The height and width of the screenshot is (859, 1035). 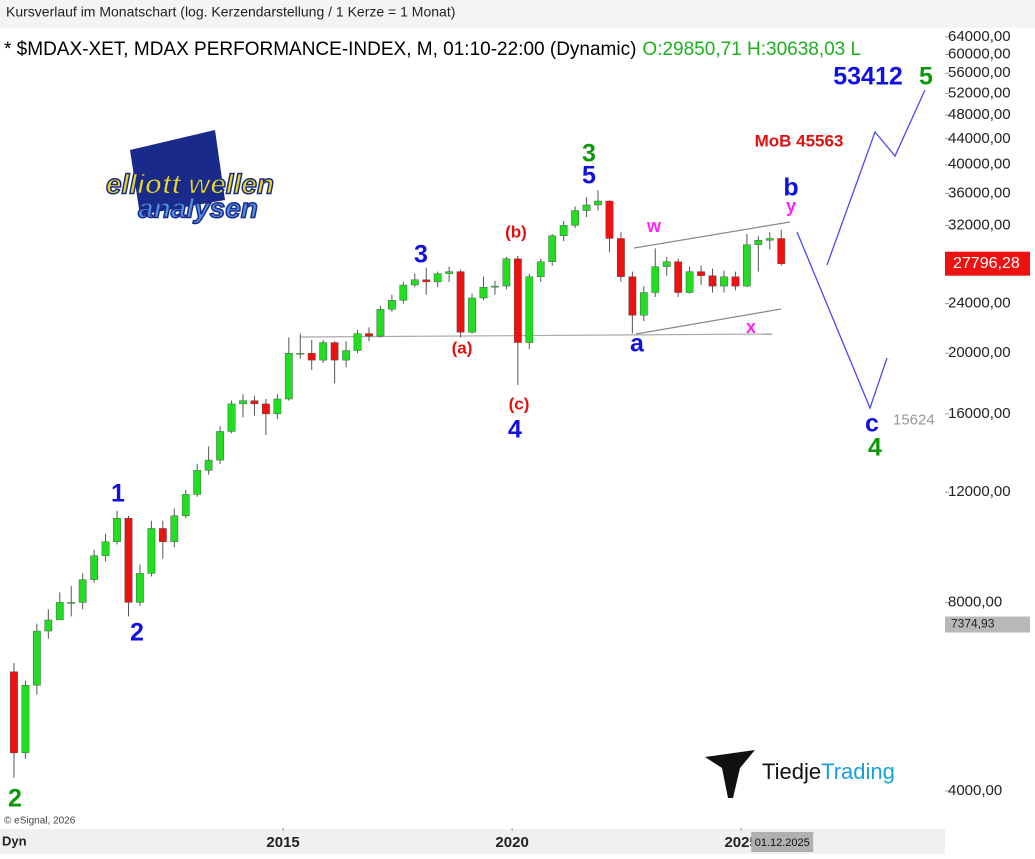 What do you see at coordinates (868, 77) in the screenshot?
I see `target-label: 53412` at bounding box center [868, 77].